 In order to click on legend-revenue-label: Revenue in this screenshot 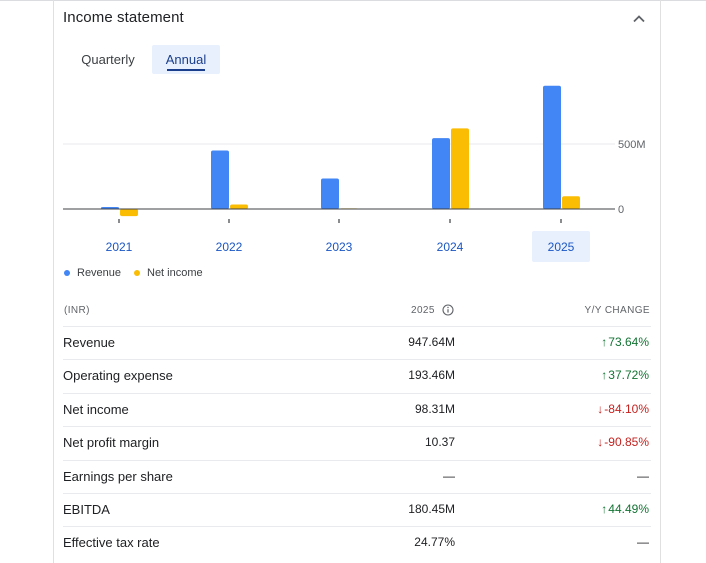, I will do `click(99, 273)`.